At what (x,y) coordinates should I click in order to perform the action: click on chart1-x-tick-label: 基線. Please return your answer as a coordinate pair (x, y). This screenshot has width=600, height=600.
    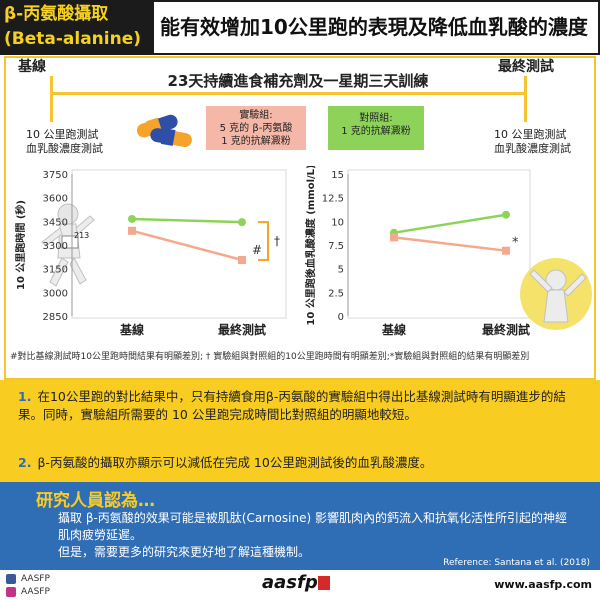
    Looking at the image, I should click on (131, 329).